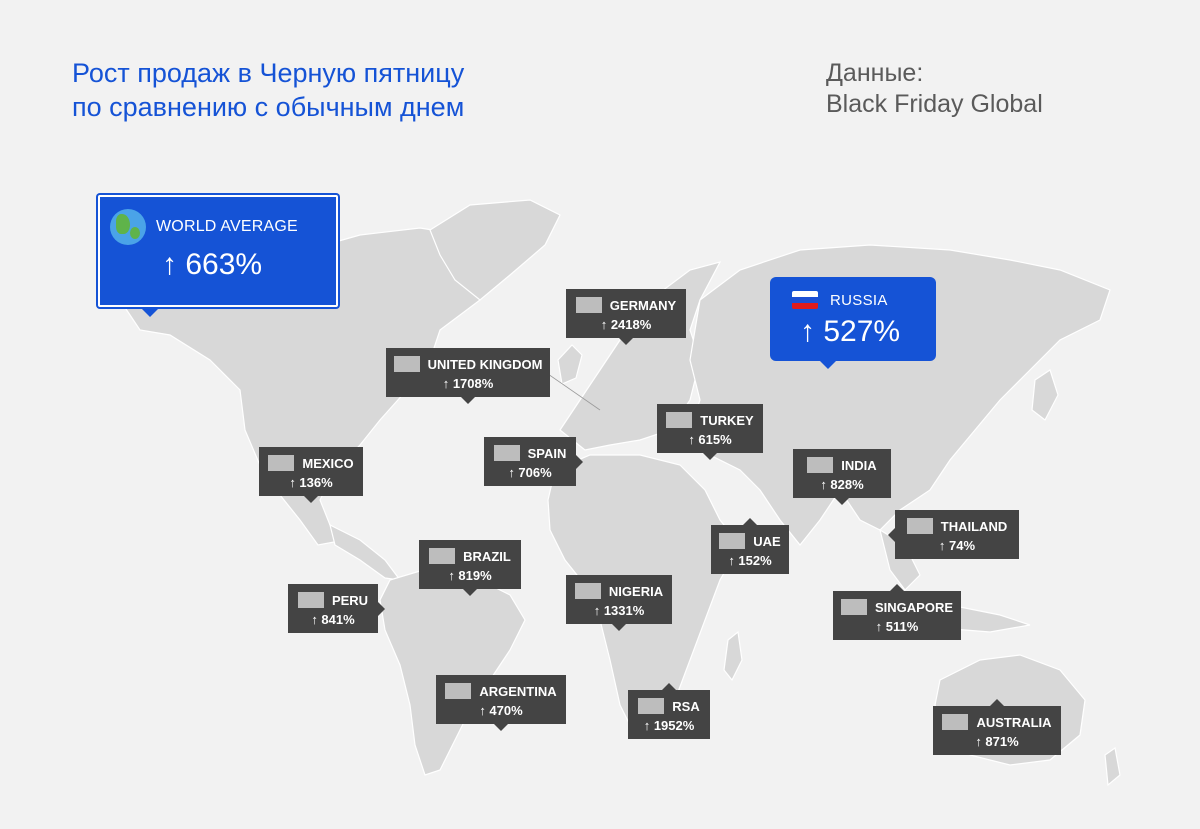 The width and height of the screenshot is (1200, 829). I want to click on peru-flag-icon, so click(310, 600).